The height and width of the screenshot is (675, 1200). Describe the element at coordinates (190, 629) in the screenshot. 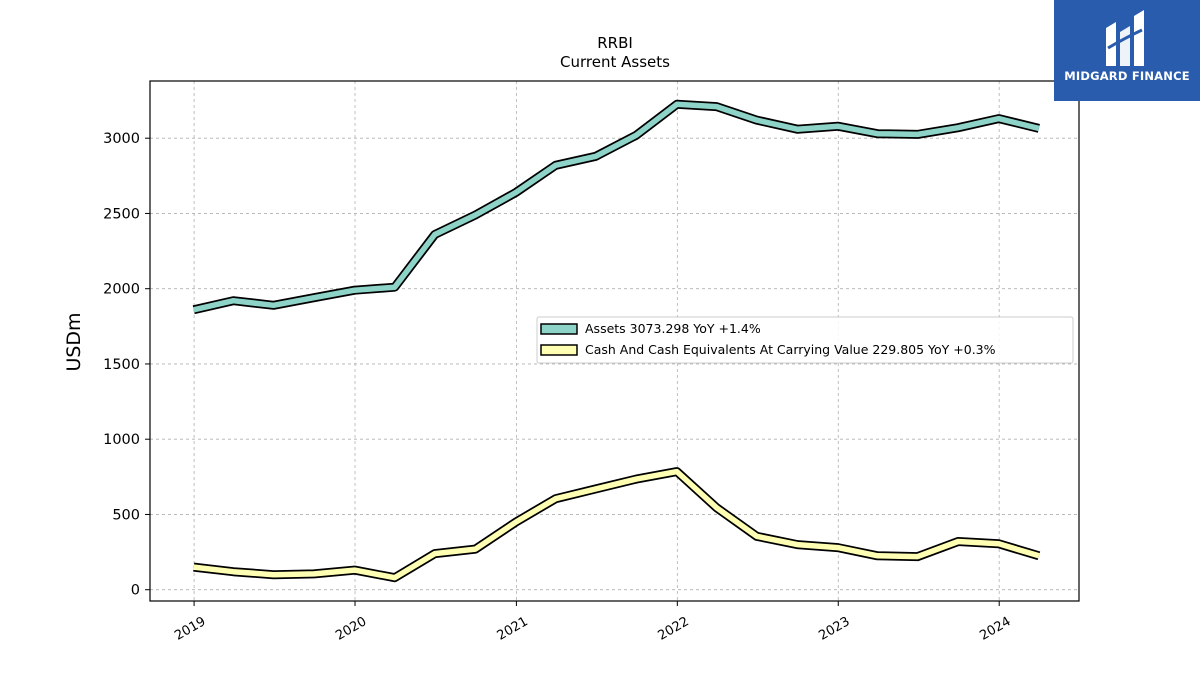

I see `x-tick-label: 2019` at that location.